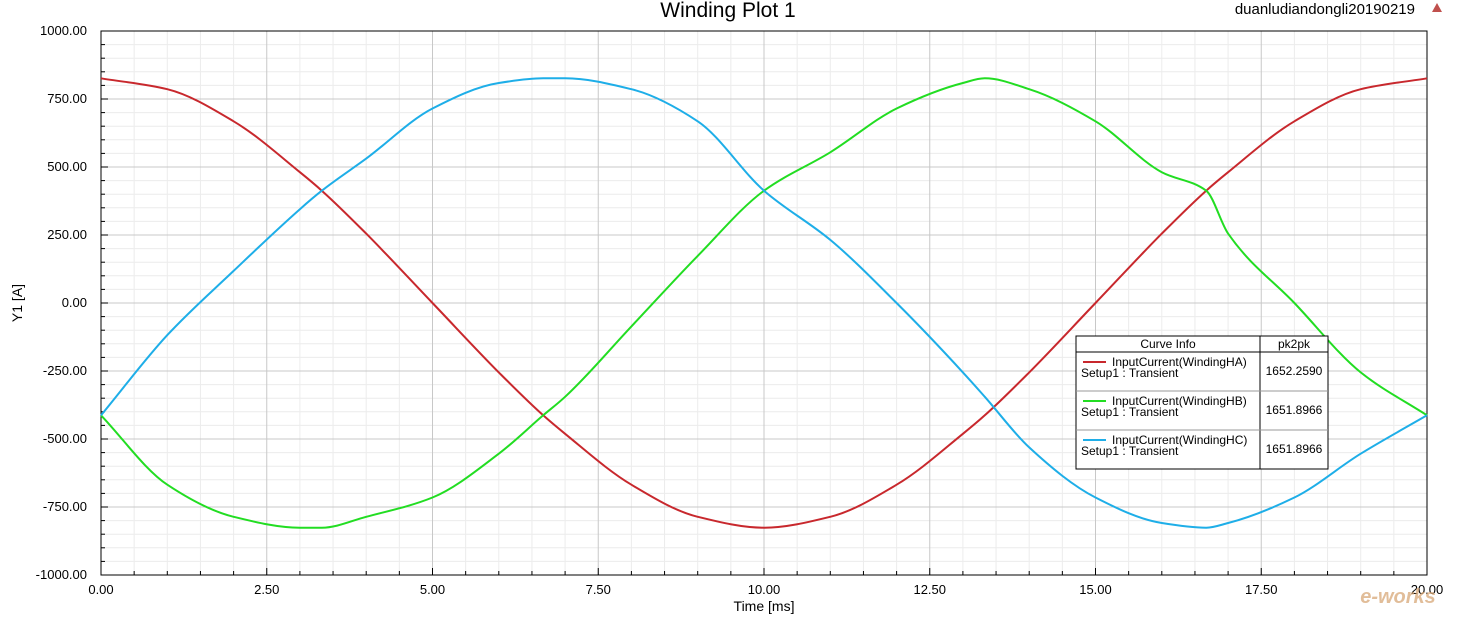 Image resolution: width=1457 pixels, height=621 pixels. Describe the element at coordinates (67, 98) in the screenshot. I see `y-tick-label: 750.00` at that location.